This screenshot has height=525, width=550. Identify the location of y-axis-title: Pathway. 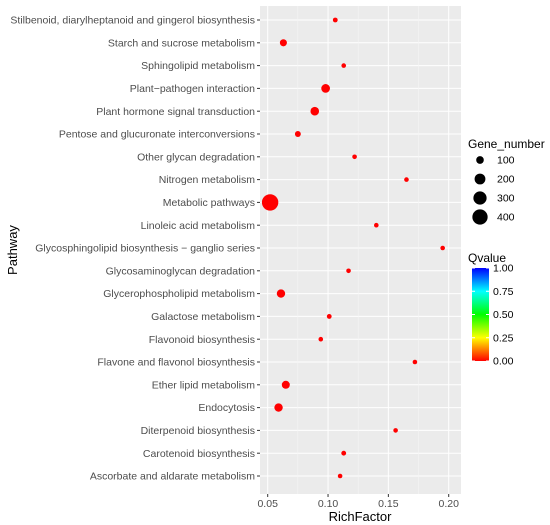
(12, 250).